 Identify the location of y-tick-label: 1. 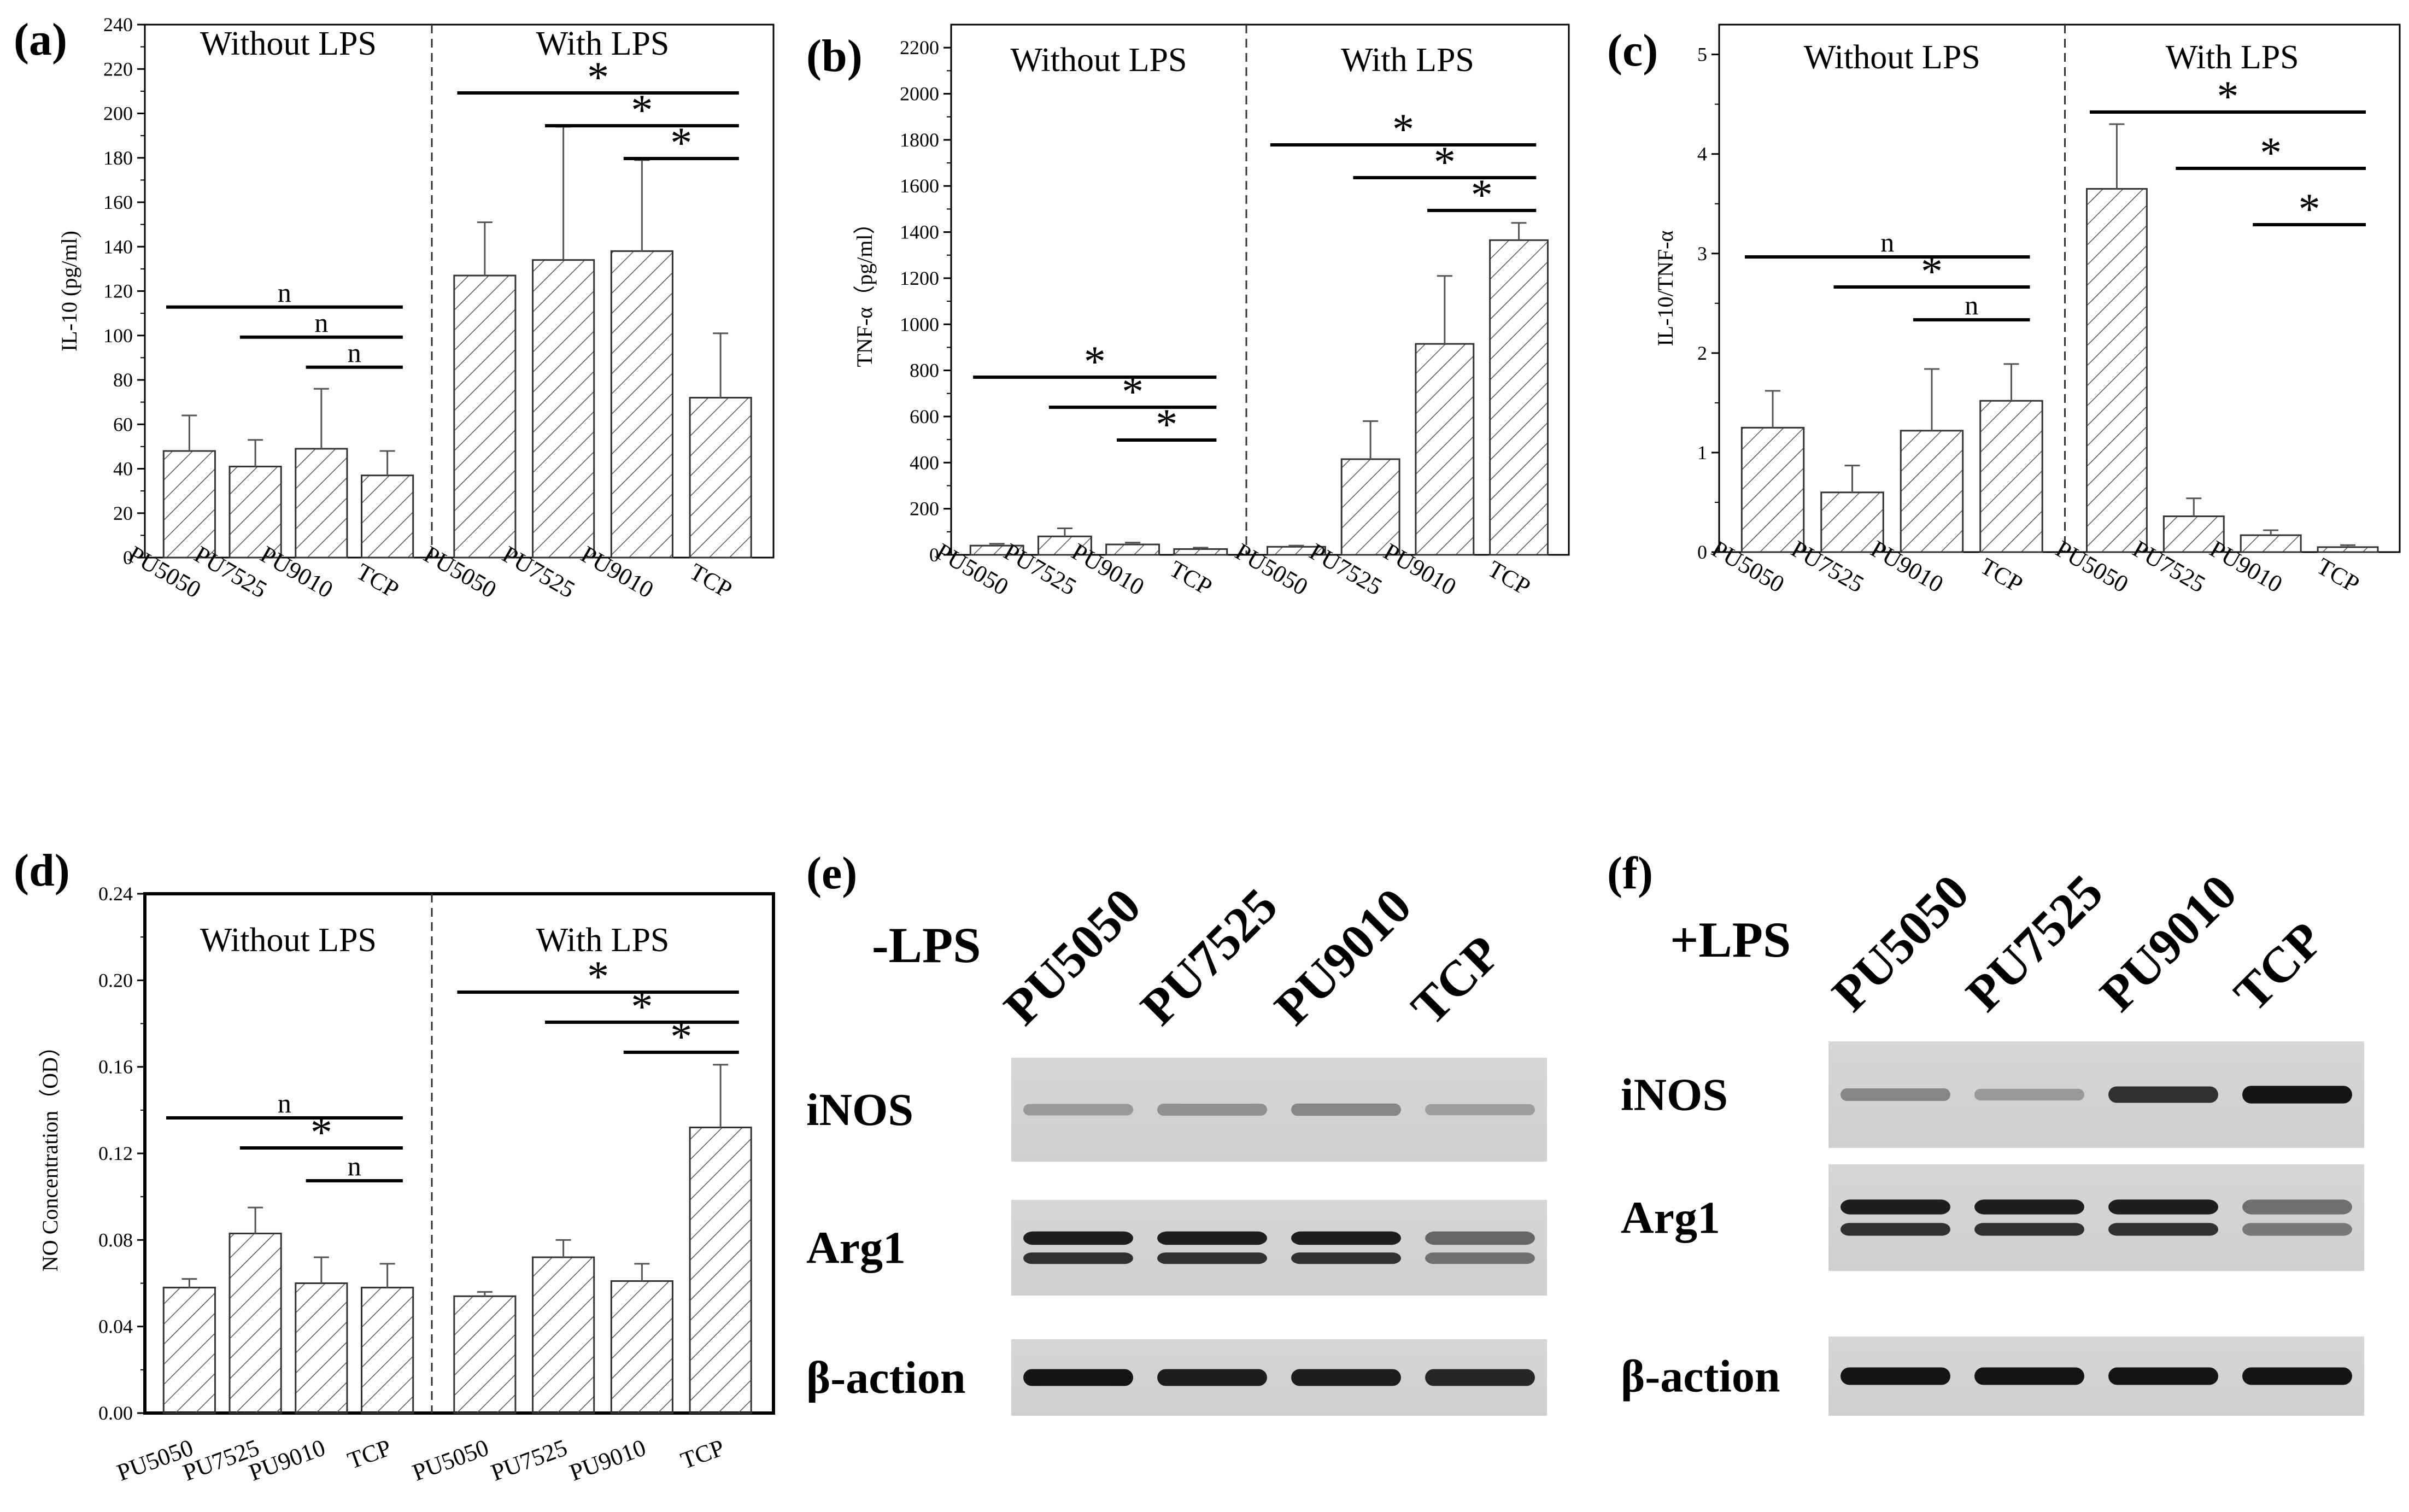
(1702, 453).